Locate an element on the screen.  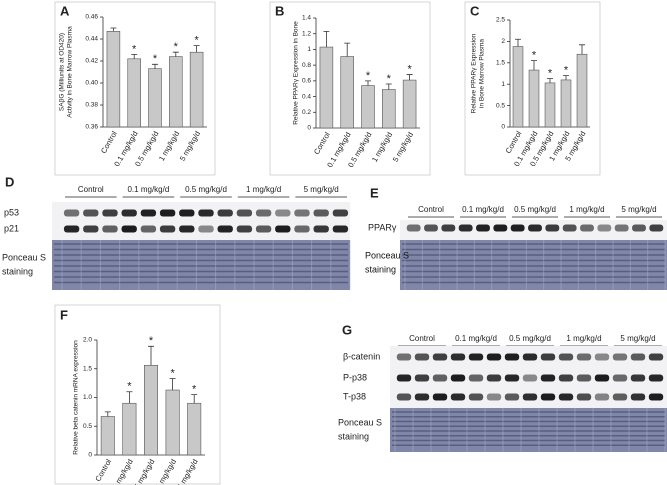
y-axis-label: Activity in Bone Marrow Plasma is located at coordinates (70, 72).